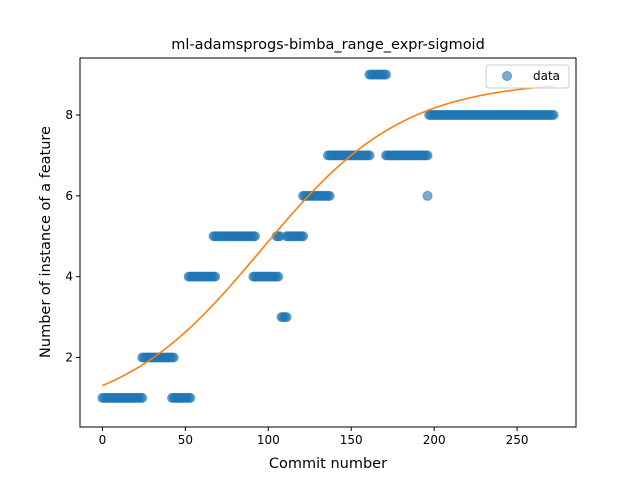 This screenshot has height=480, width=640. What do you see at coordinates (328, 464) in the screenshot?
I see `x-axis-label: Commit number` at bounding box center [328, 464].